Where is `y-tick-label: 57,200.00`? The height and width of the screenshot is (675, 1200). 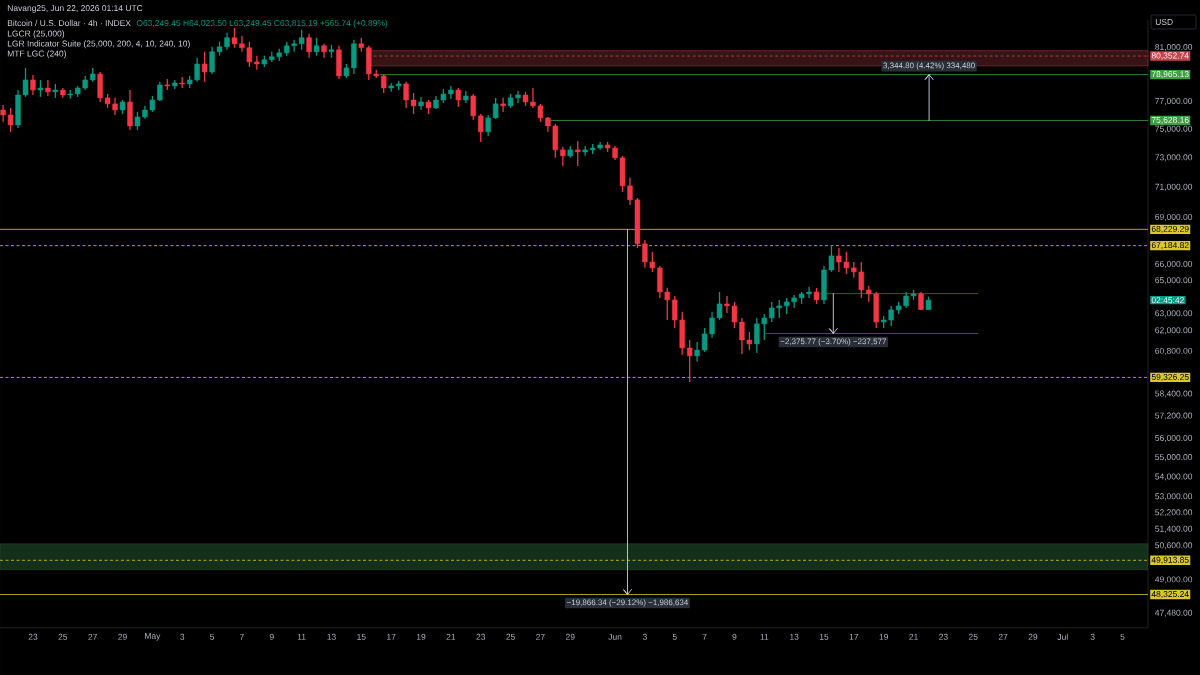
y-tick-label: 57,200.00 is located at coordinates (1174, 416).